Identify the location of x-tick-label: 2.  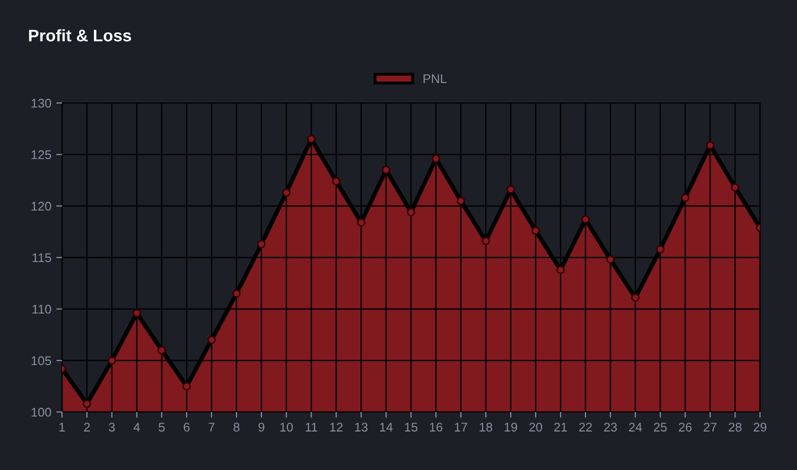
(87, 427).